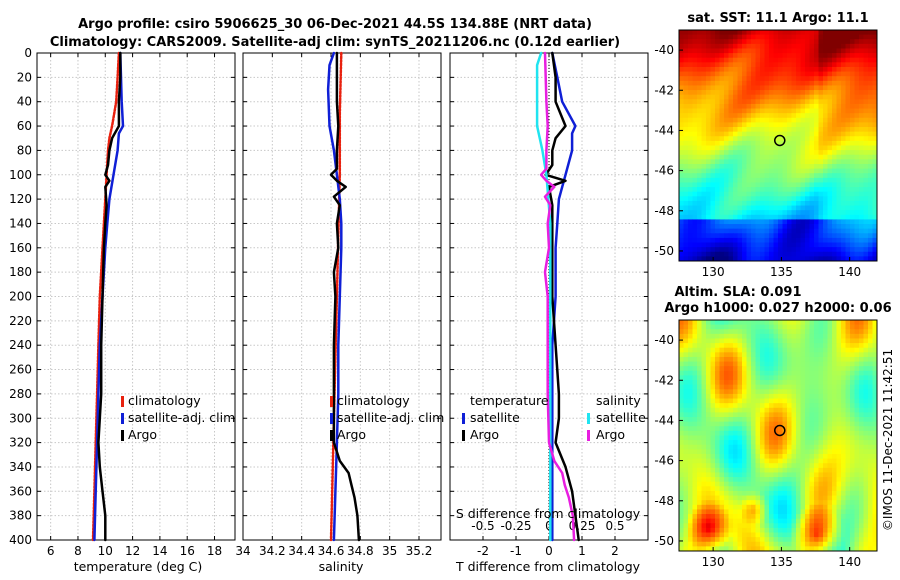 Image resolution: width=900 pixels, height=580 pixels. Describe the element at coordinates (331, 401) in the screenshot. I see `legend-swatch-climatology` at that location.